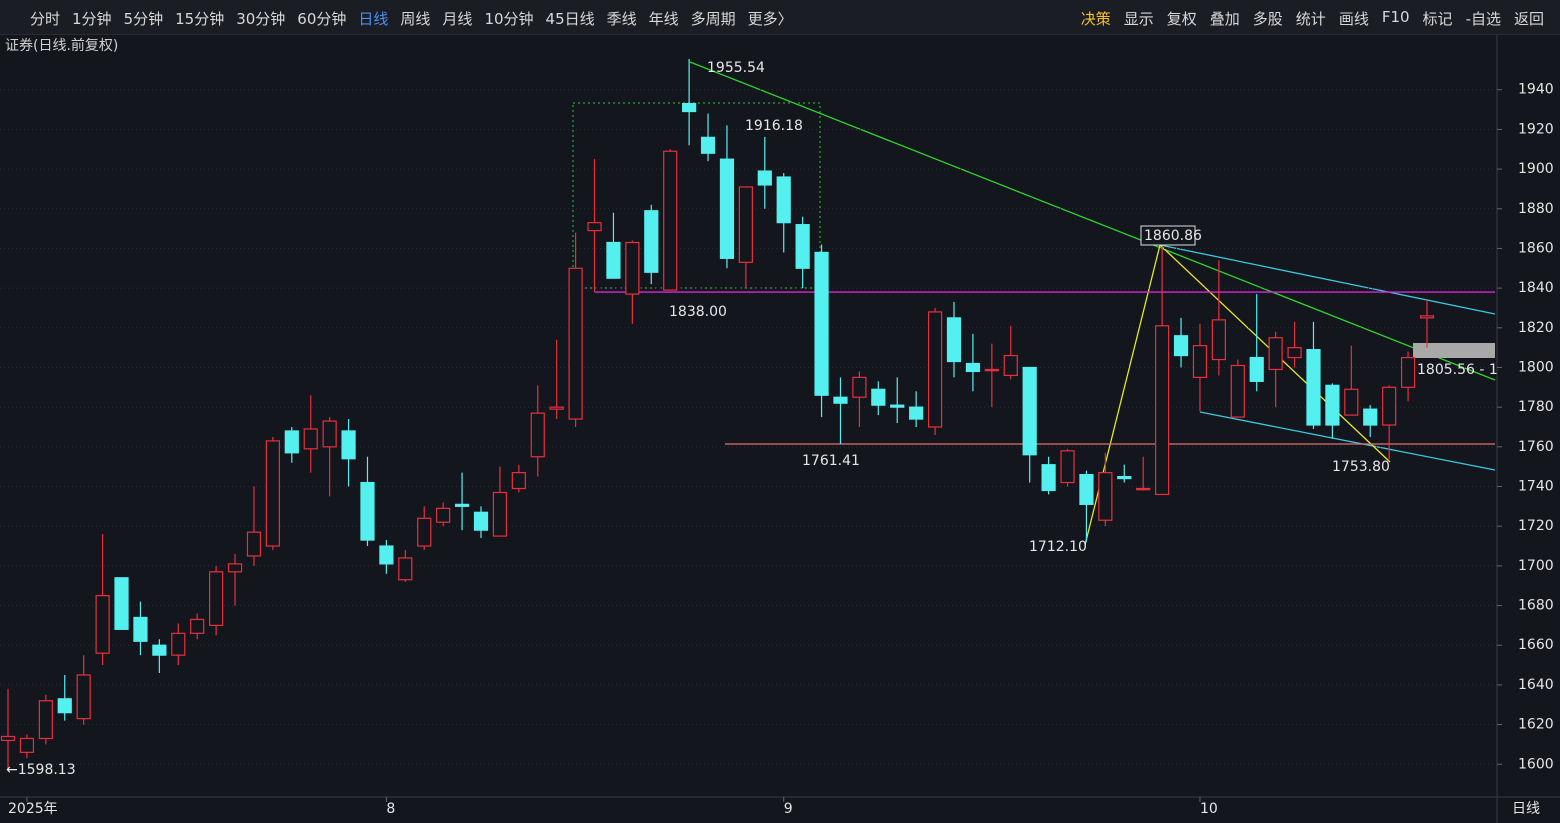  What do you see at coordinates (457, 19) in the screenshot?
I see `tab: 月线` at bounding box center [457, 19].